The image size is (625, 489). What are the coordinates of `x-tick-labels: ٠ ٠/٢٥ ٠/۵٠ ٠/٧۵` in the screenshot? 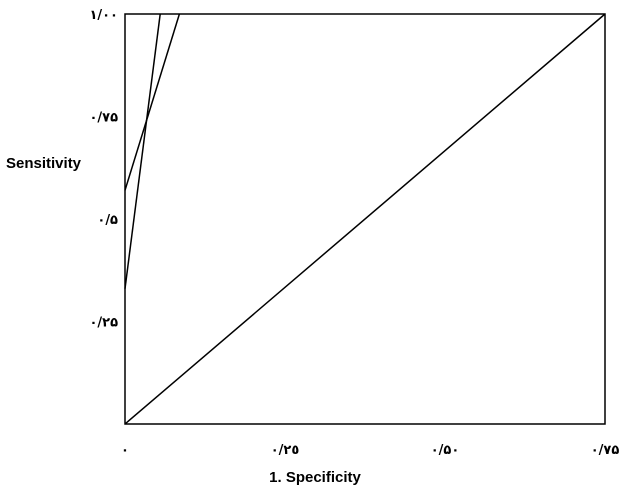 It's located at (370, 450).